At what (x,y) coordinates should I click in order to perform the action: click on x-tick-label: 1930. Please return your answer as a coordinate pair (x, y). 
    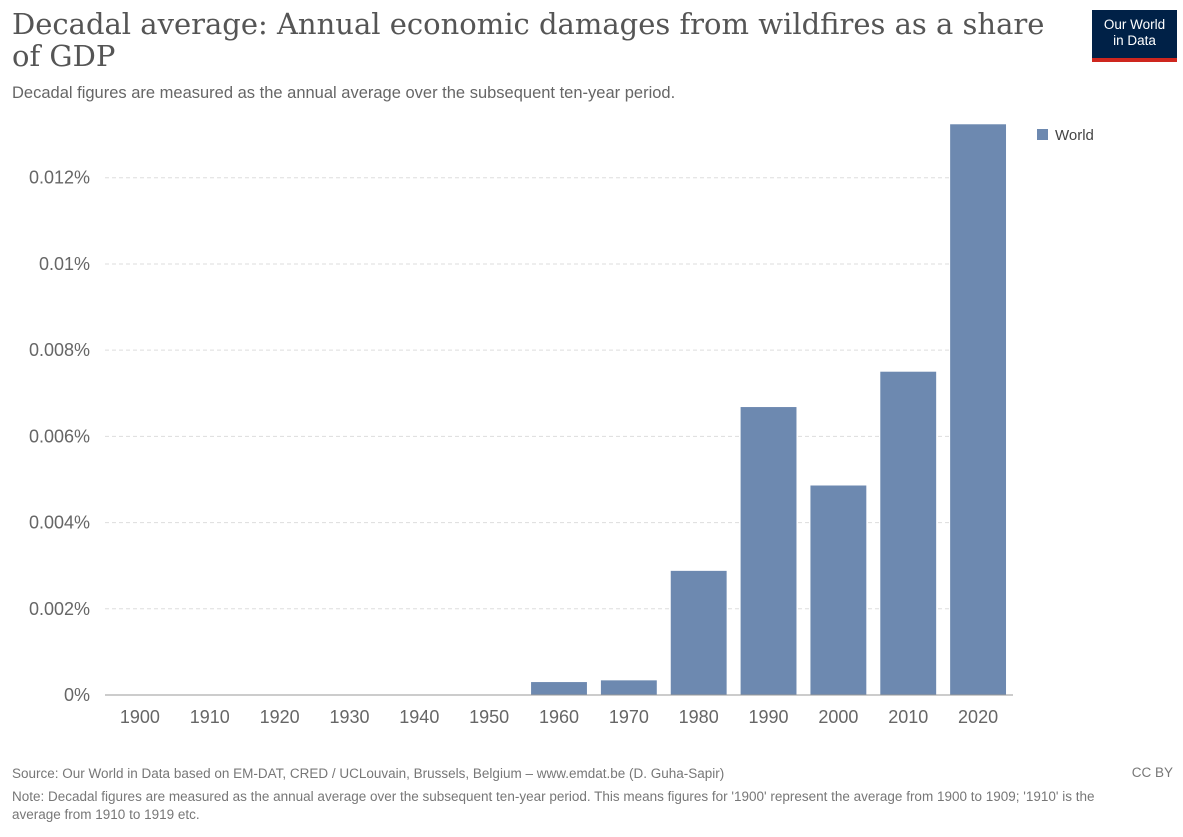
    Looking at the image, I should click on (349, 717).